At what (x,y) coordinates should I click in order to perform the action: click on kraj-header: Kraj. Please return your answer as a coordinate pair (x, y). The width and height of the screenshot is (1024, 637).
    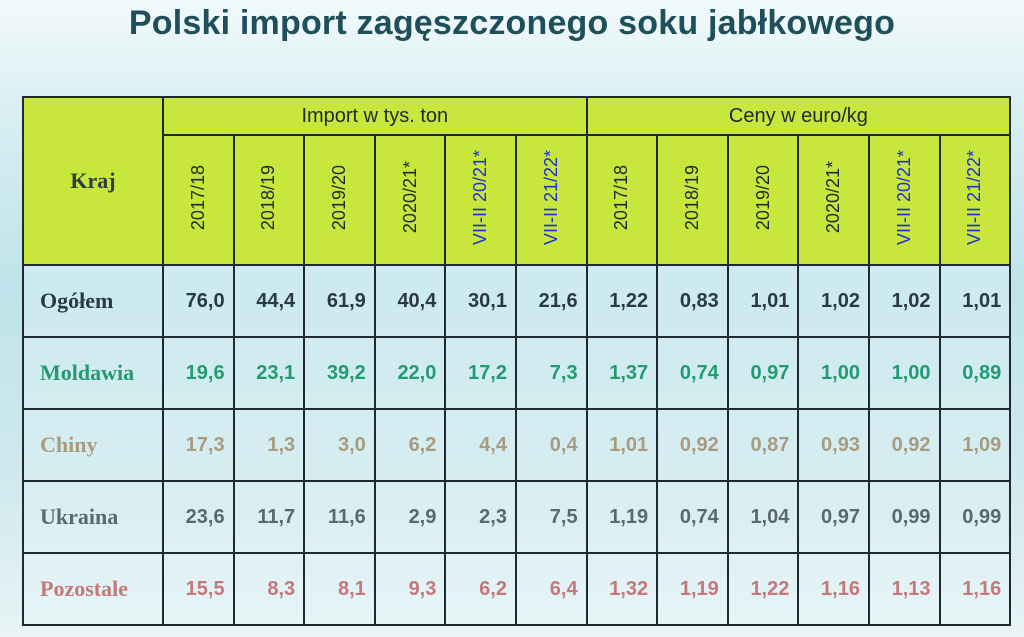
    Looking at the image, I should click on (93, 181).